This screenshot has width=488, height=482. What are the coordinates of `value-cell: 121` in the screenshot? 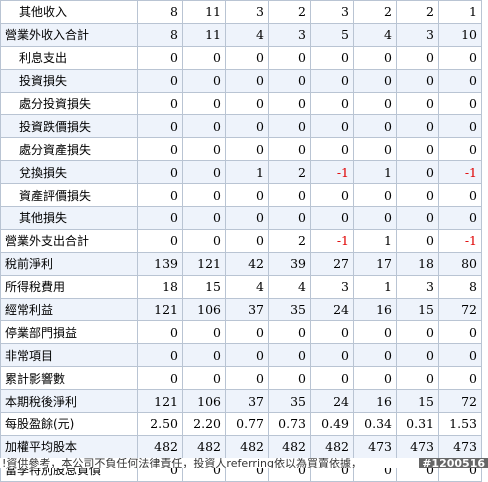 It's located at (160, 309).